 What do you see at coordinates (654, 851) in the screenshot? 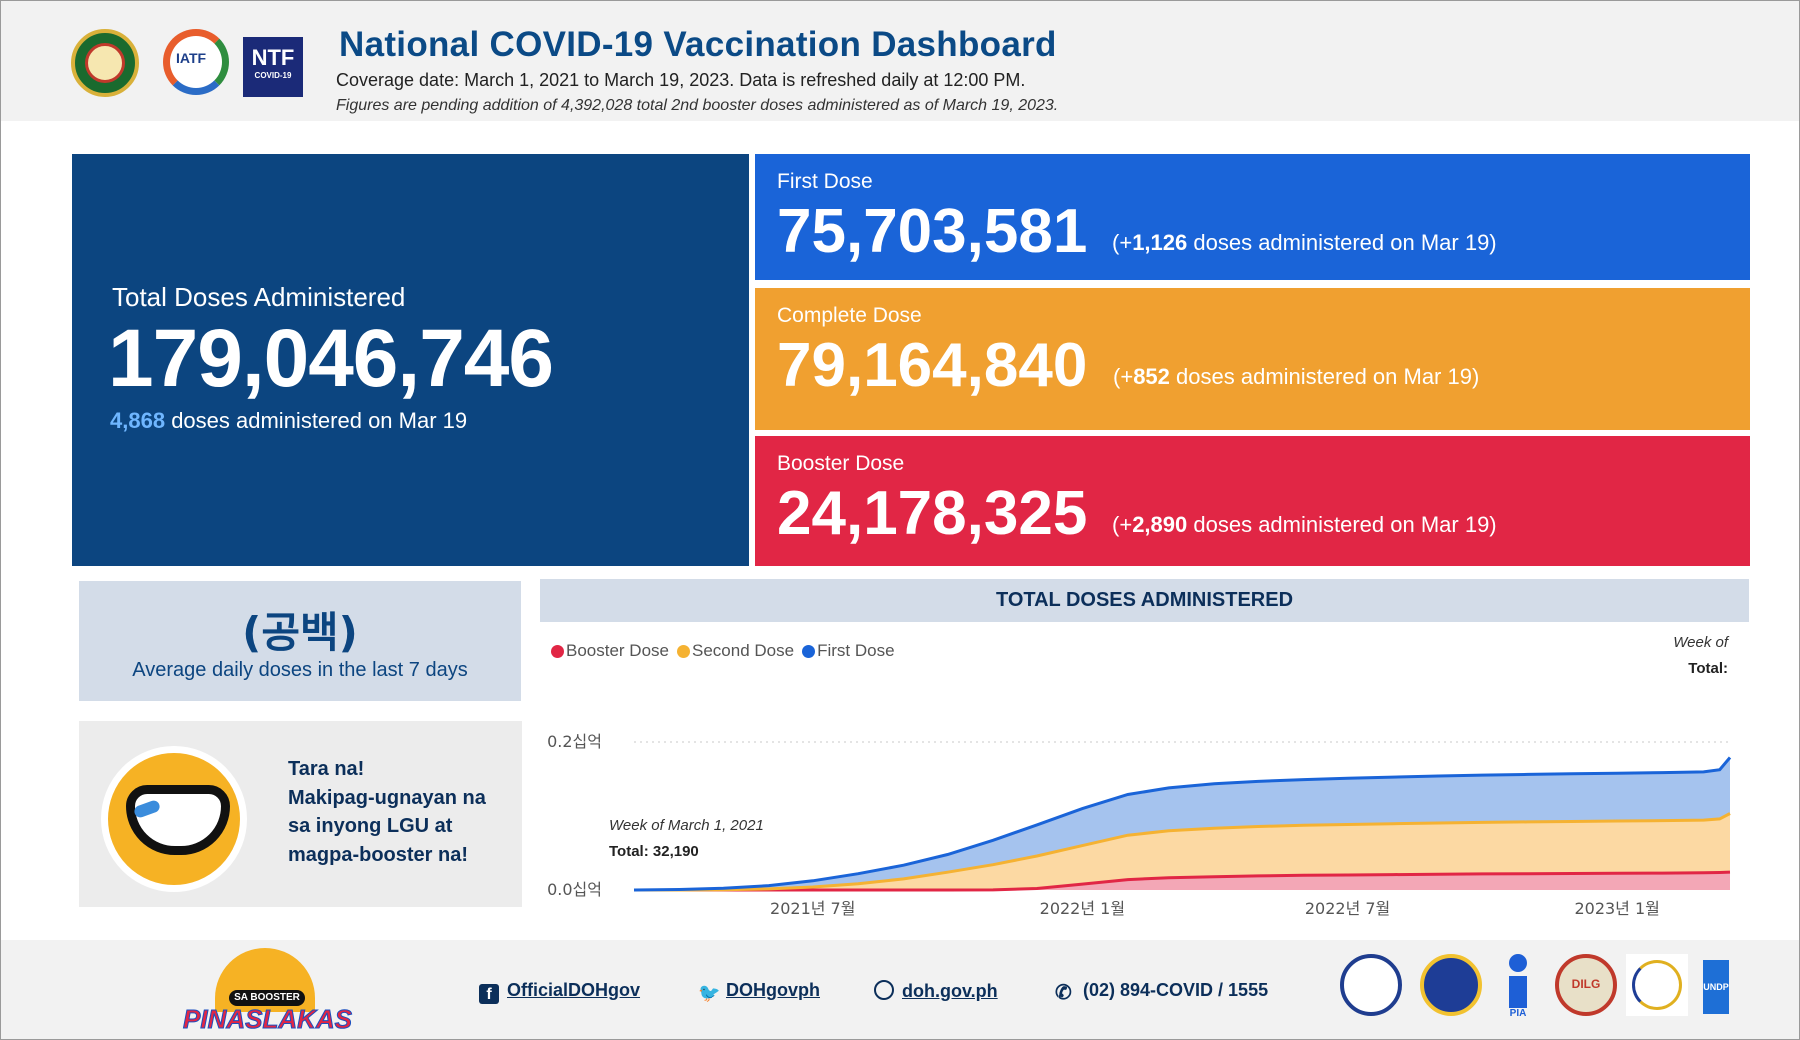
I see `chart-tooltip-total: Total: 32,190` at bounding box center [654, 851].